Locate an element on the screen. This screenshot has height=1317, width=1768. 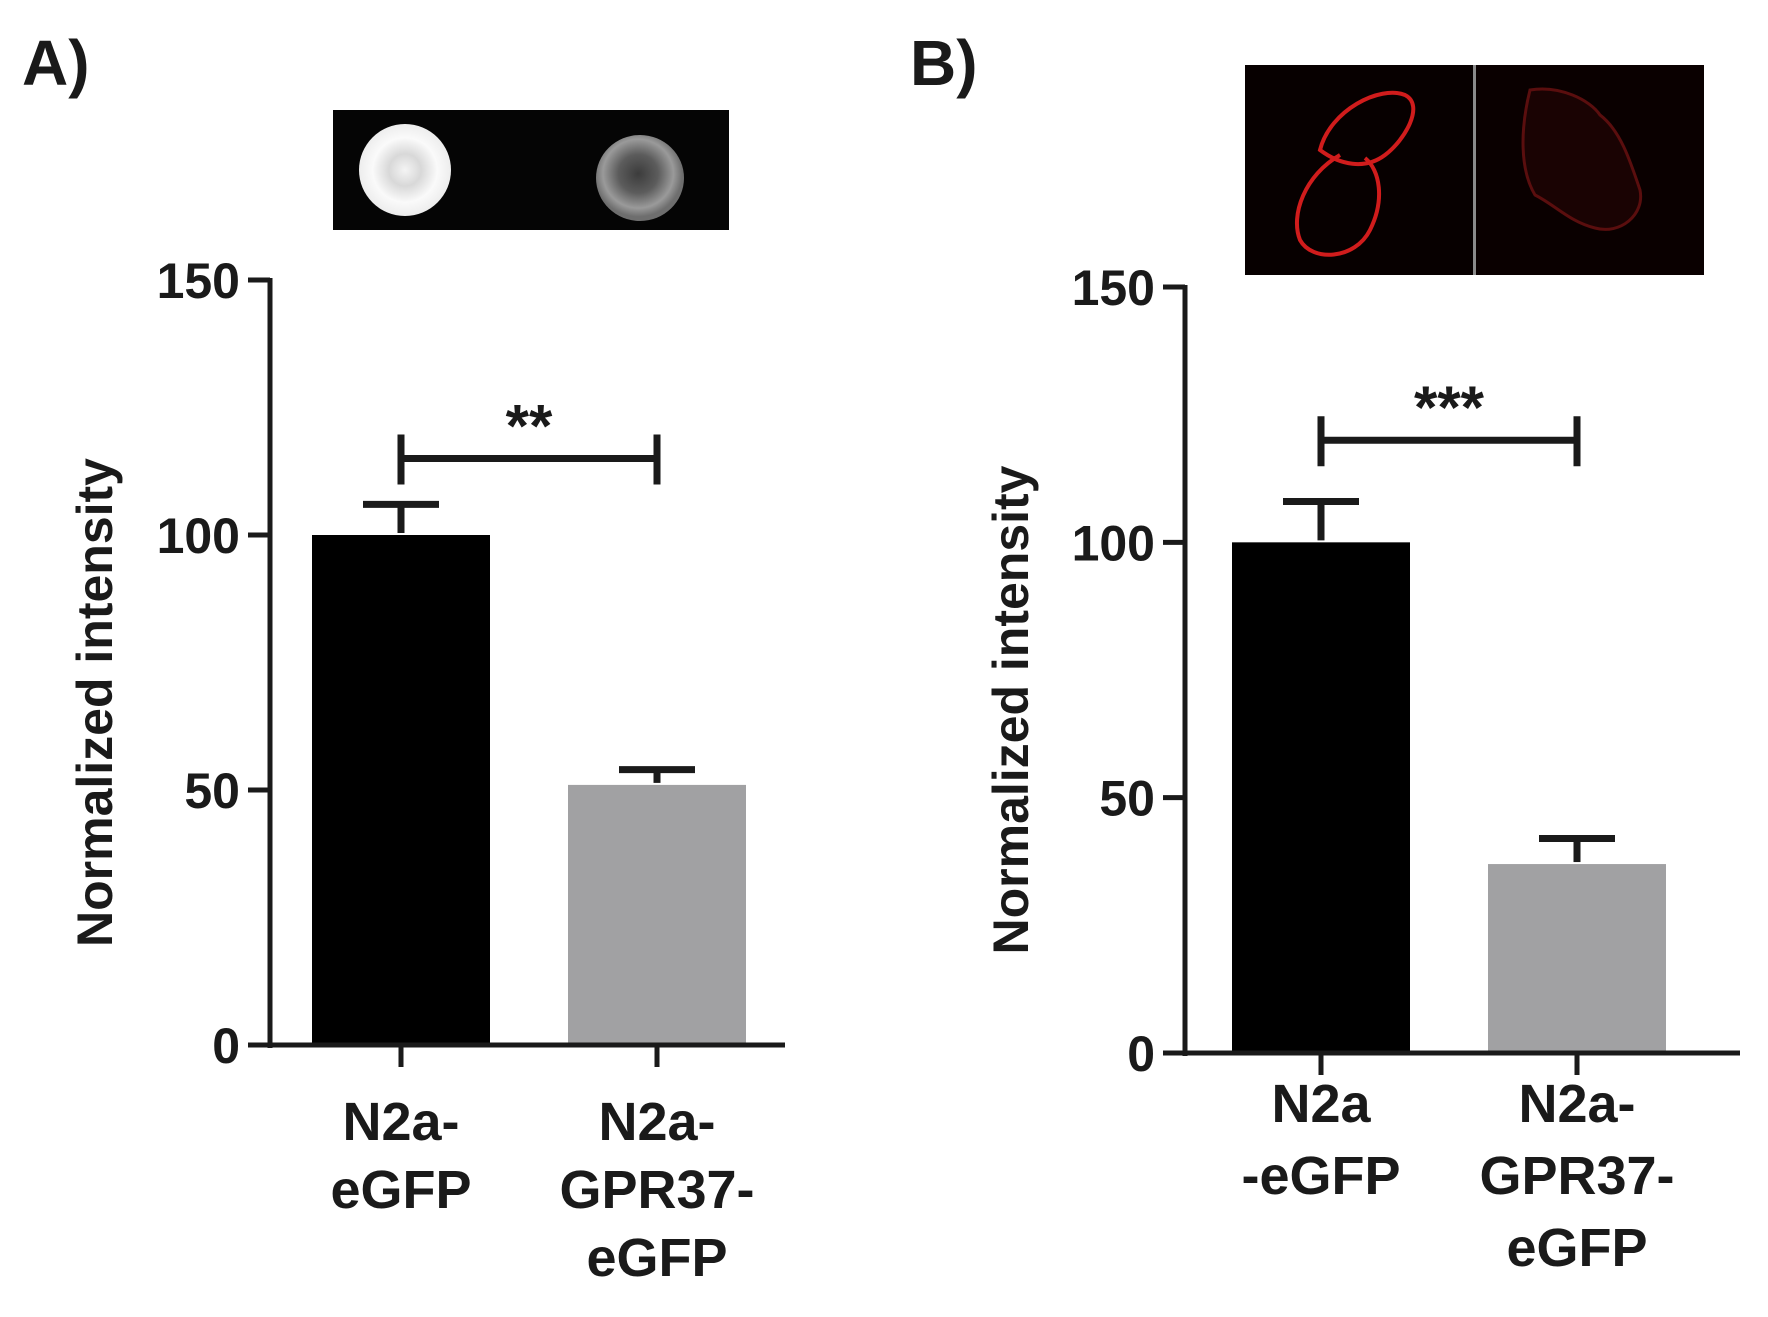
micrograph-inset is located at coordinates (1474, 170).